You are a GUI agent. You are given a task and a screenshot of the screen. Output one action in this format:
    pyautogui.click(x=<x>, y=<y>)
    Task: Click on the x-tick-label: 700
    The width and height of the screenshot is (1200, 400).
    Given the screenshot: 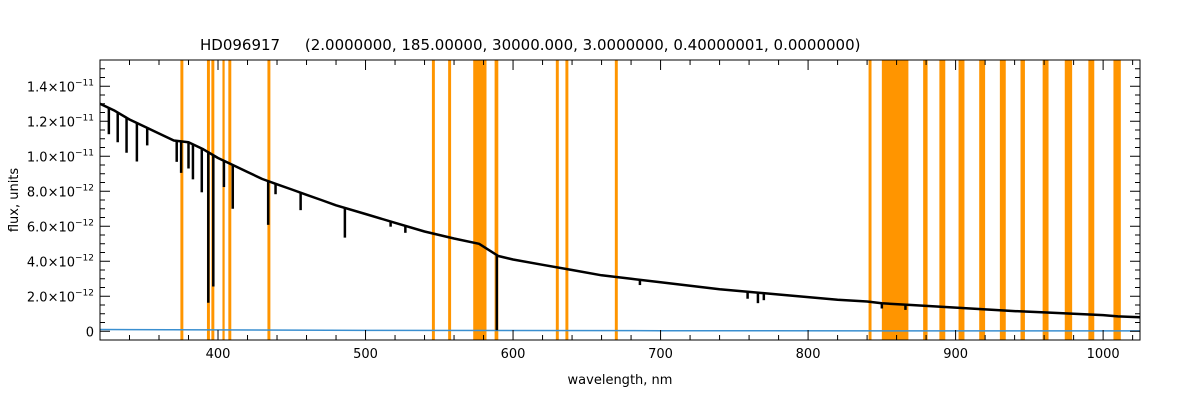 What is the action you would take?
    pyautogui.click(x=660, y=354)
    